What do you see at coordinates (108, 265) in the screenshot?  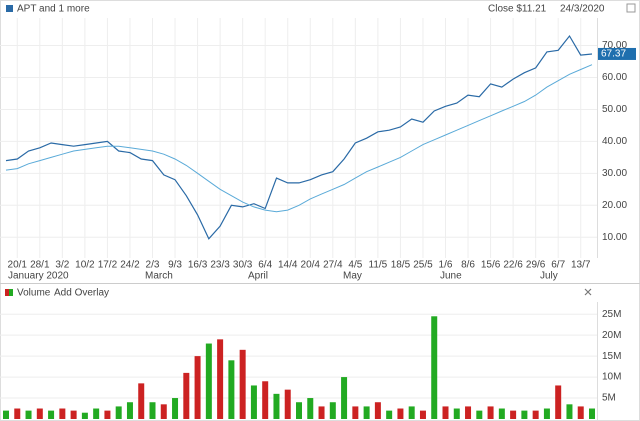 I see `x-tick-label: 17/2` at bounding box center [108, 265].